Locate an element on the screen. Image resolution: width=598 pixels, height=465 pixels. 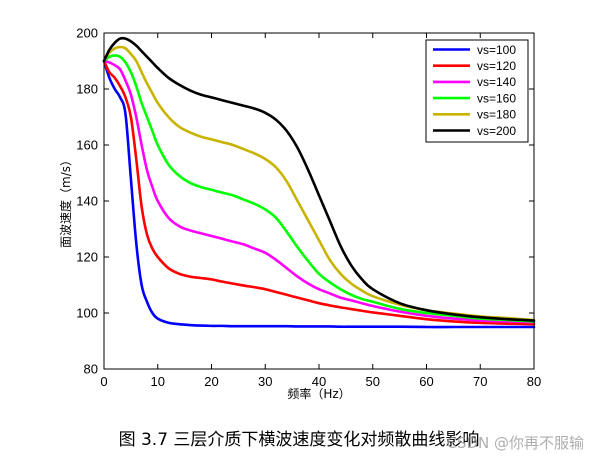
y-axis-label: 面波速度（m/s） is located at coordinates (65, 201).